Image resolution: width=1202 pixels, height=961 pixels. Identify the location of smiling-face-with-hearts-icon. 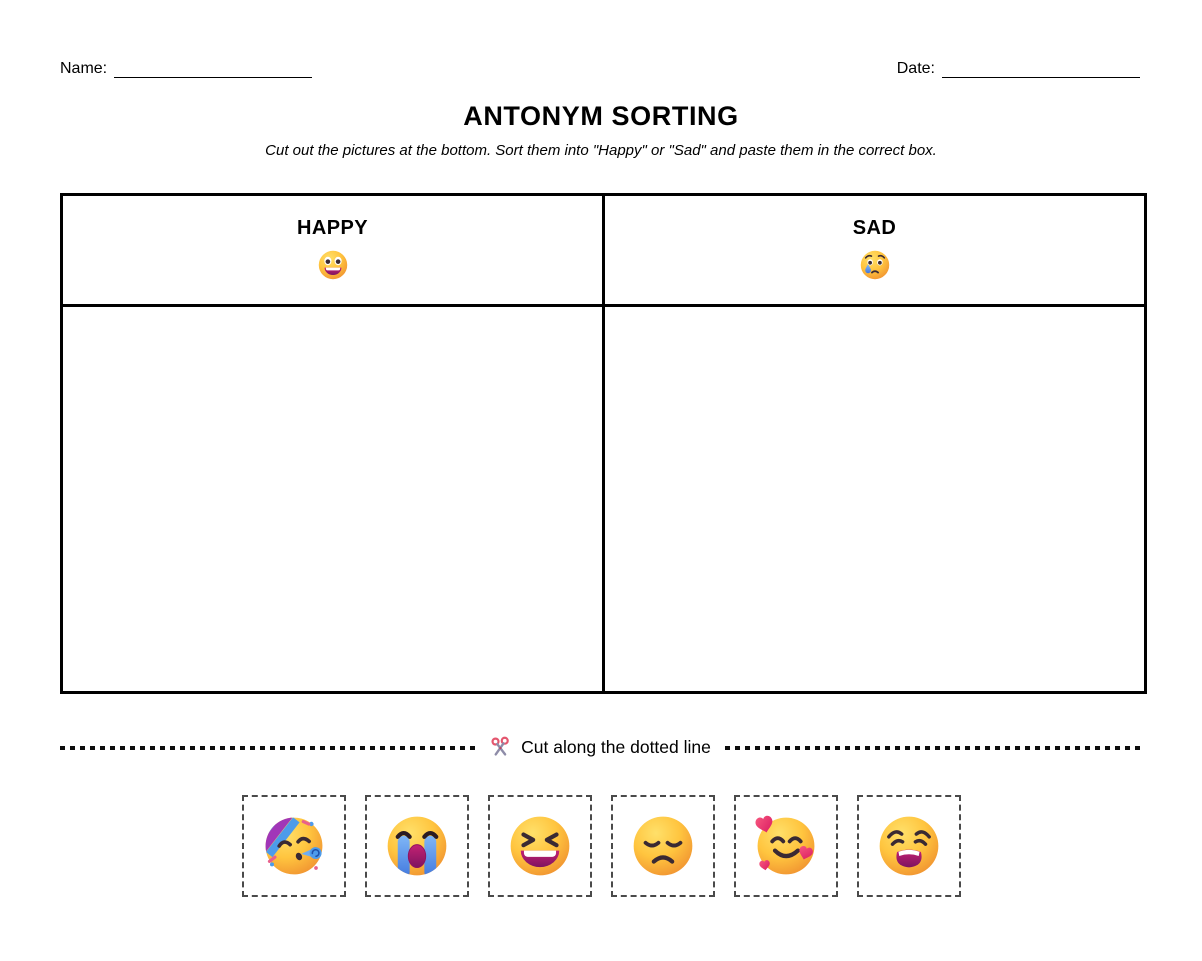
(786, 846).